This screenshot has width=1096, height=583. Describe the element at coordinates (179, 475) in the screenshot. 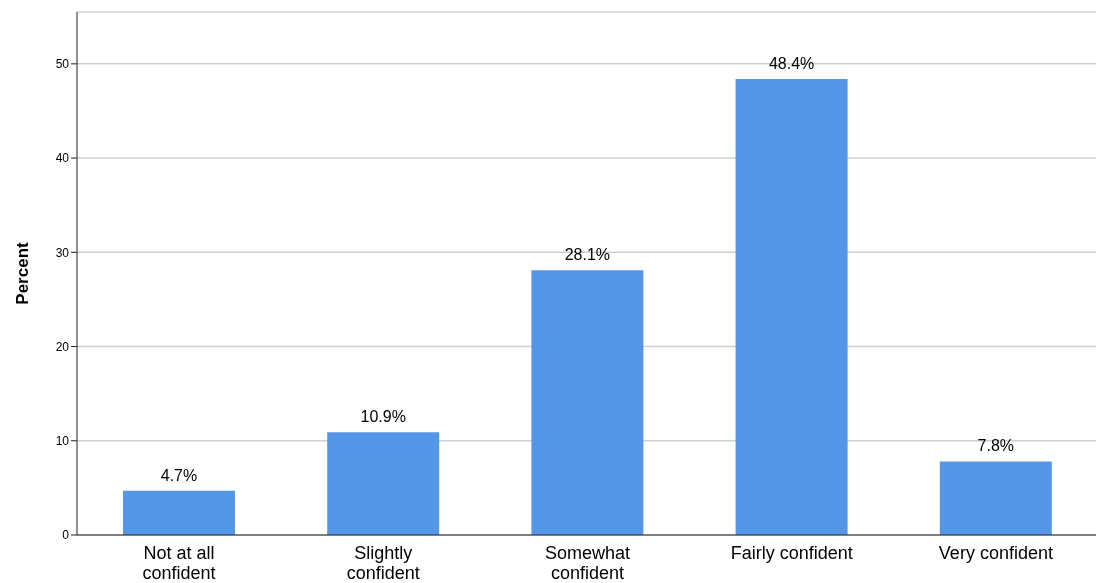

I see `data-label: 4.7%` at that location.